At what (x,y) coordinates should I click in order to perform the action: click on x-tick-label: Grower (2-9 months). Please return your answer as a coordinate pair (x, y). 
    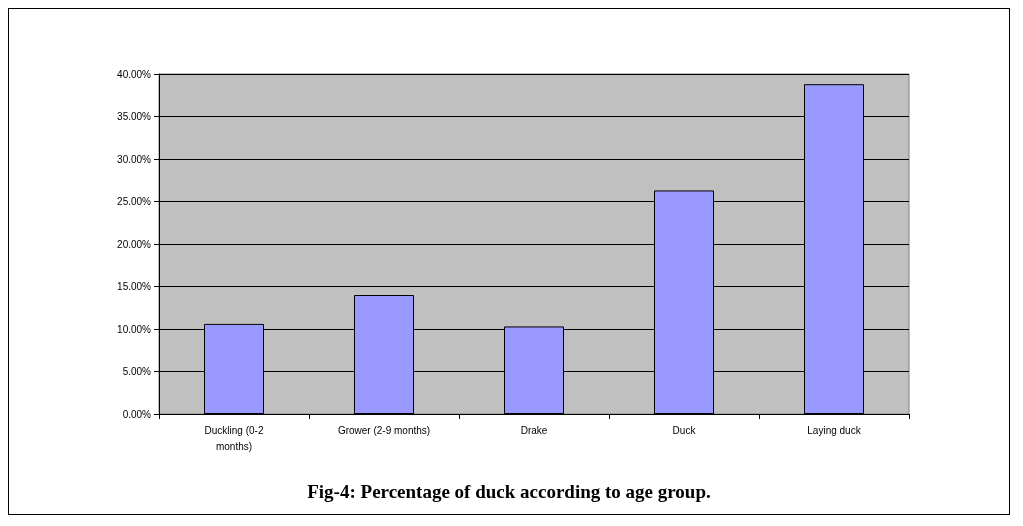
    Looking at the image, I should click on (384, 430).